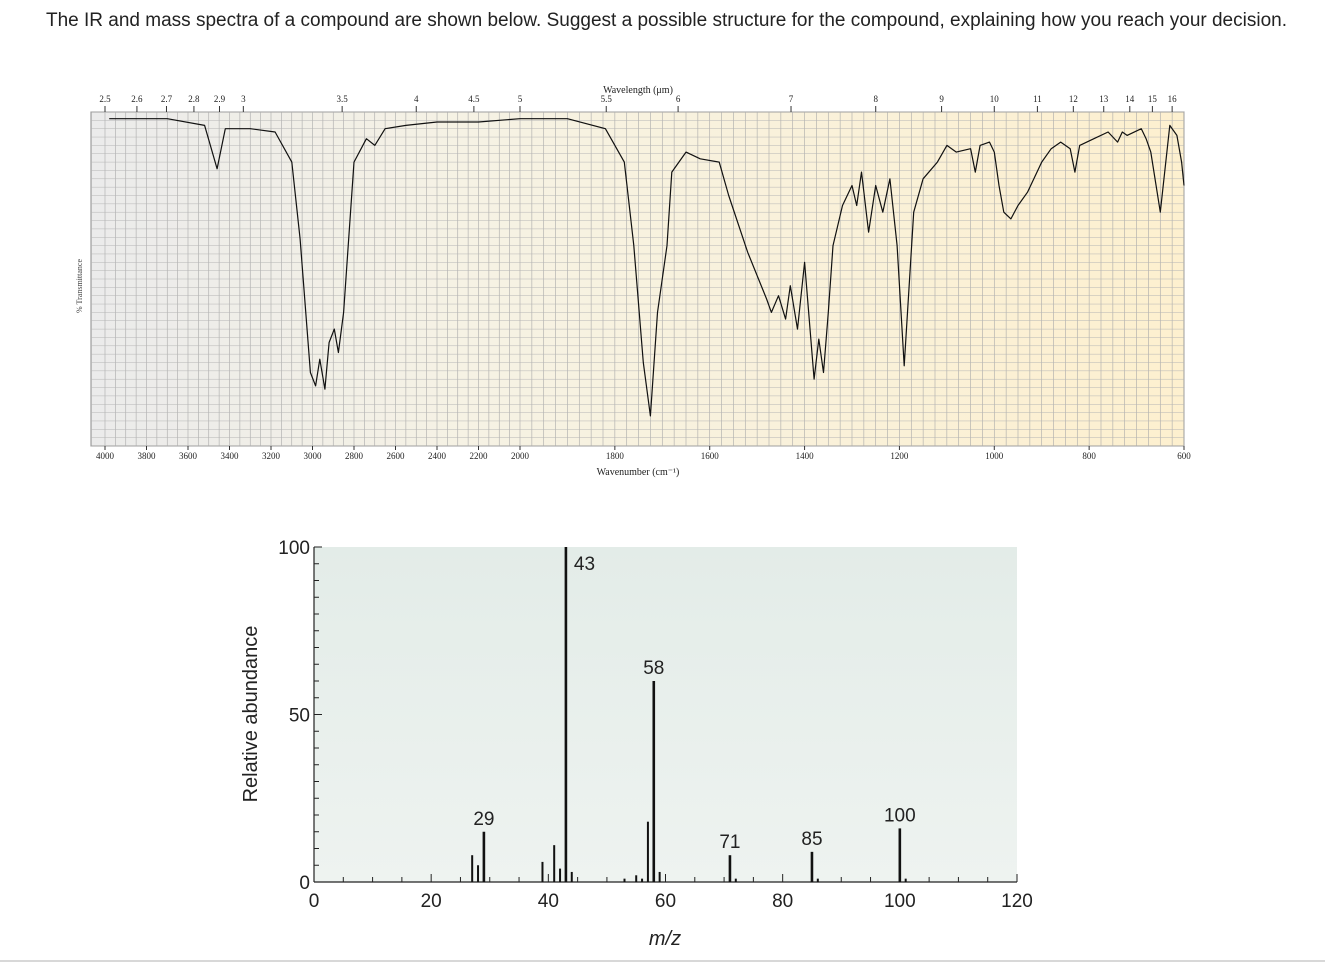 The height and width of the screenshot is (963, 1325). Describe the element at coordinates (188, 456) in the screenshot. I see `ir-bottom-tick-label: 3600` at that location.